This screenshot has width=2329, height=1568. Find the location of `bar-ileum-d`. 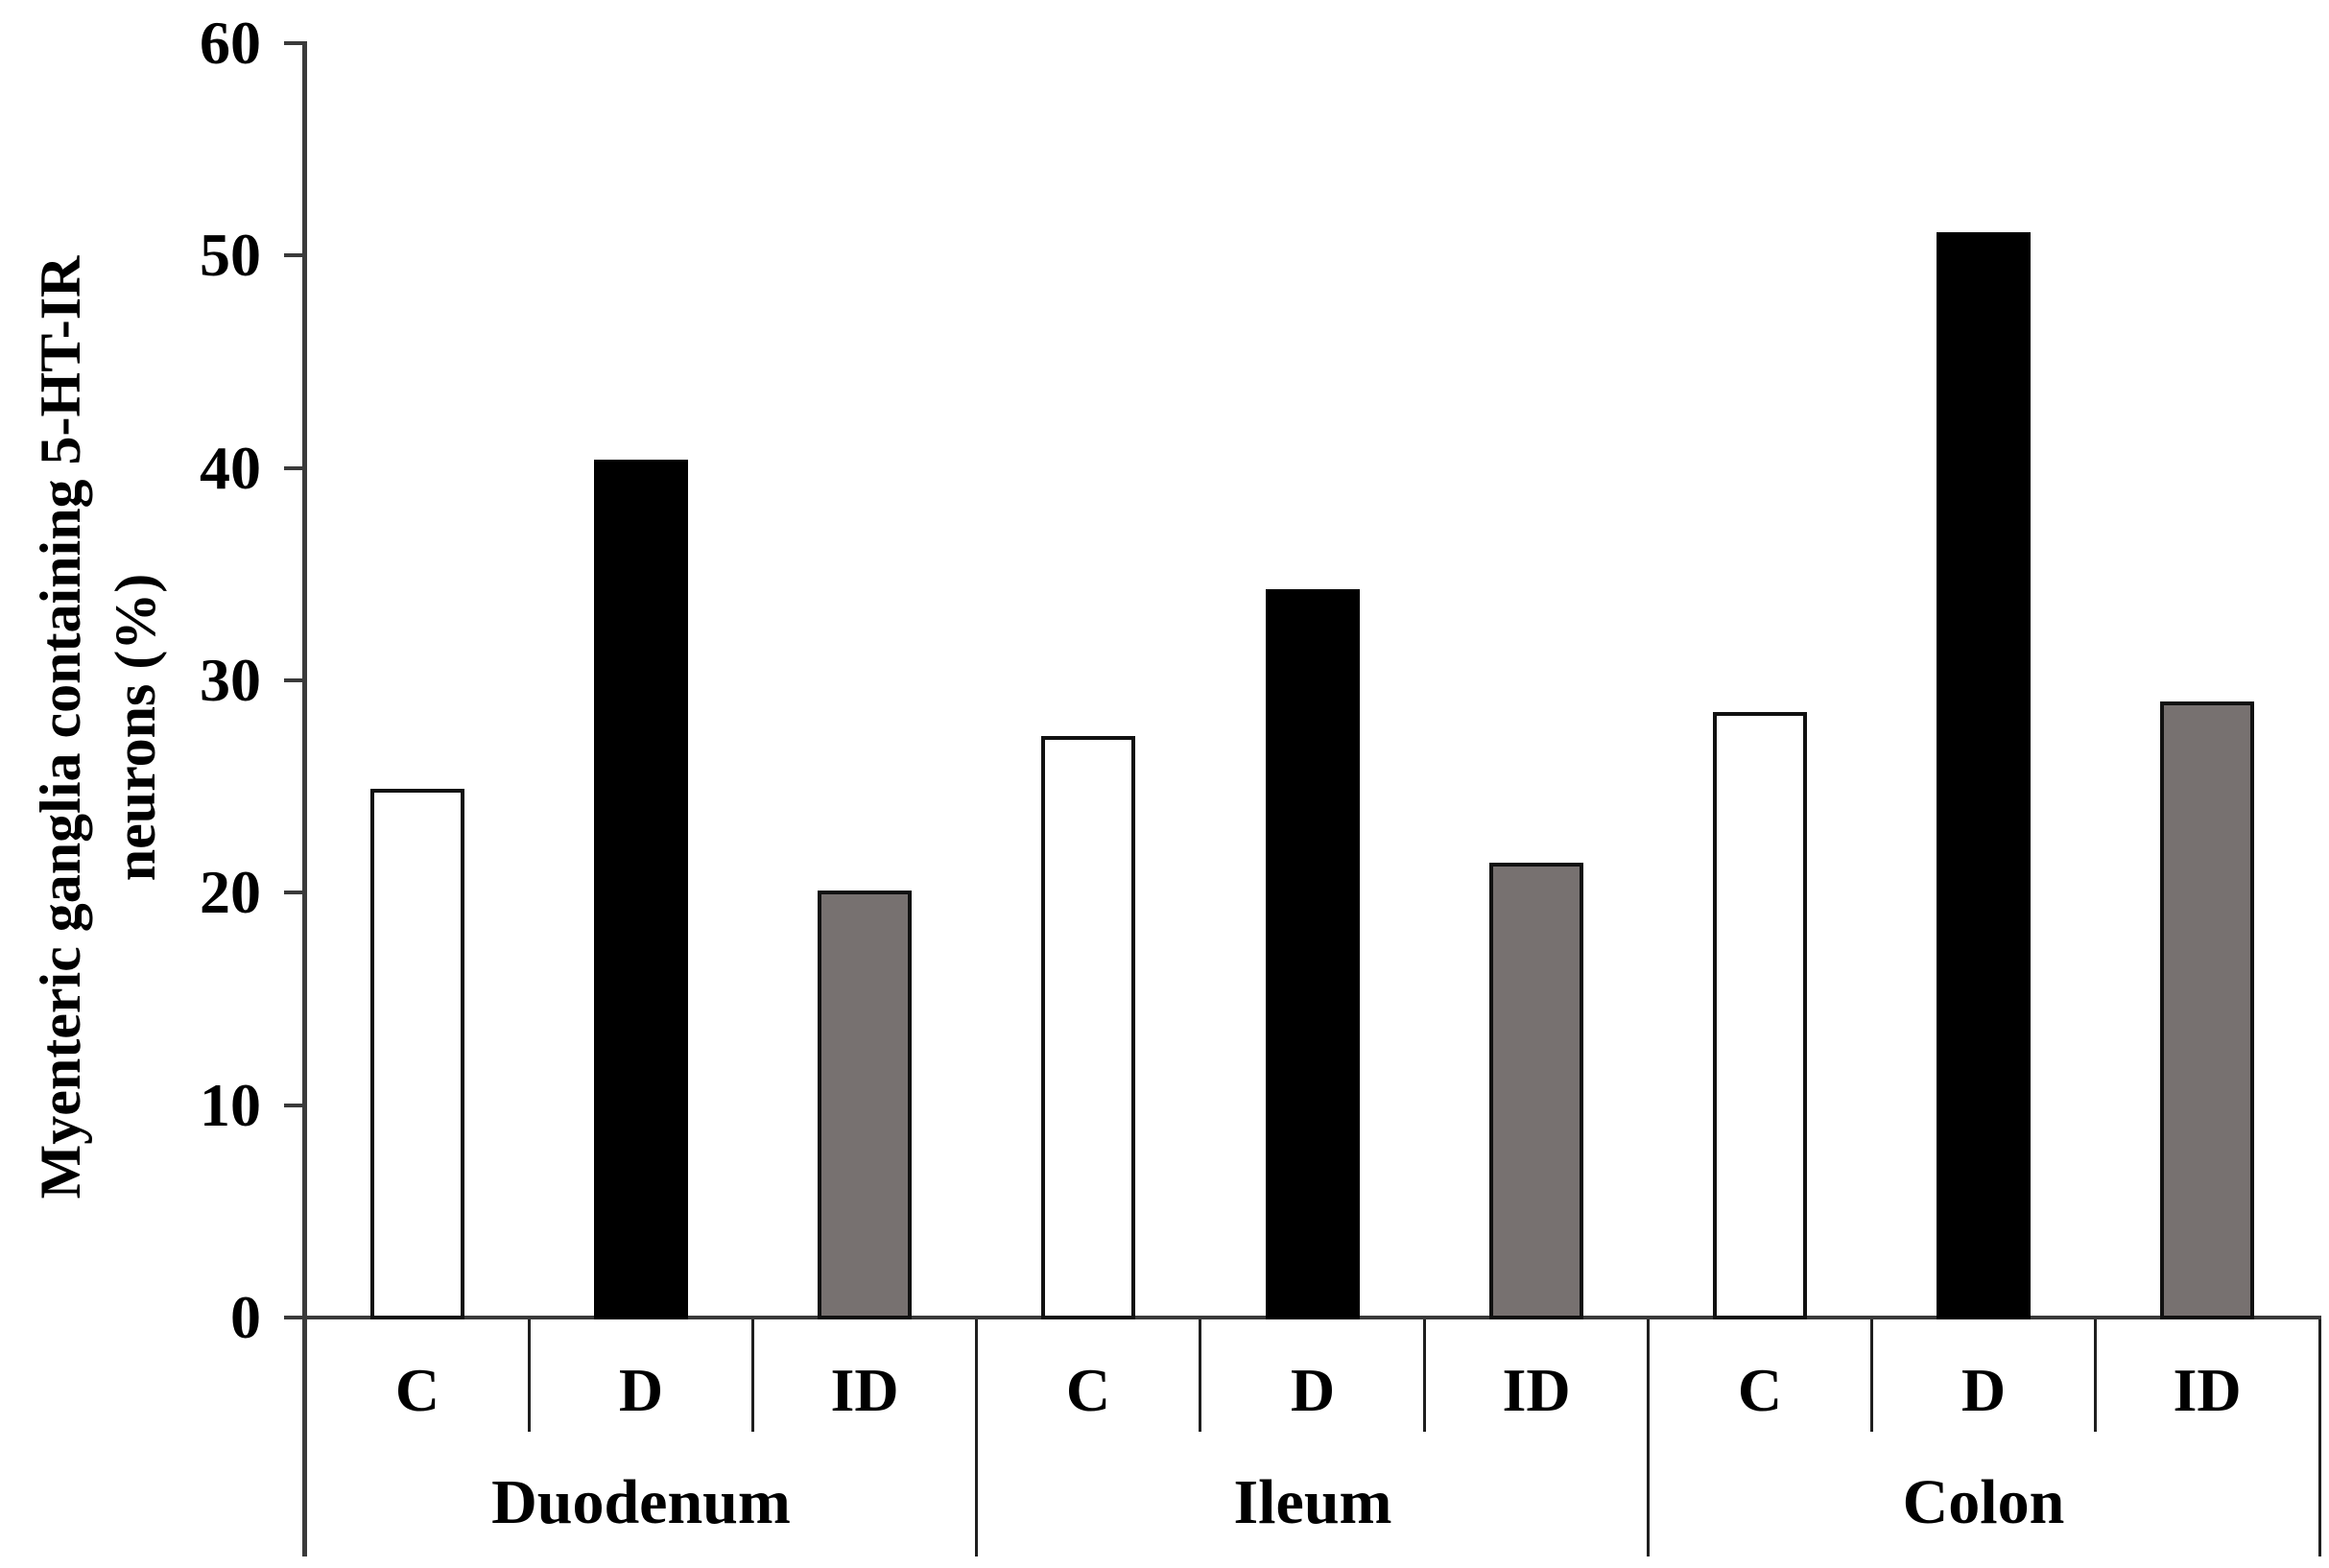

bar-ileum-d is located at coordinates (1313, 954).